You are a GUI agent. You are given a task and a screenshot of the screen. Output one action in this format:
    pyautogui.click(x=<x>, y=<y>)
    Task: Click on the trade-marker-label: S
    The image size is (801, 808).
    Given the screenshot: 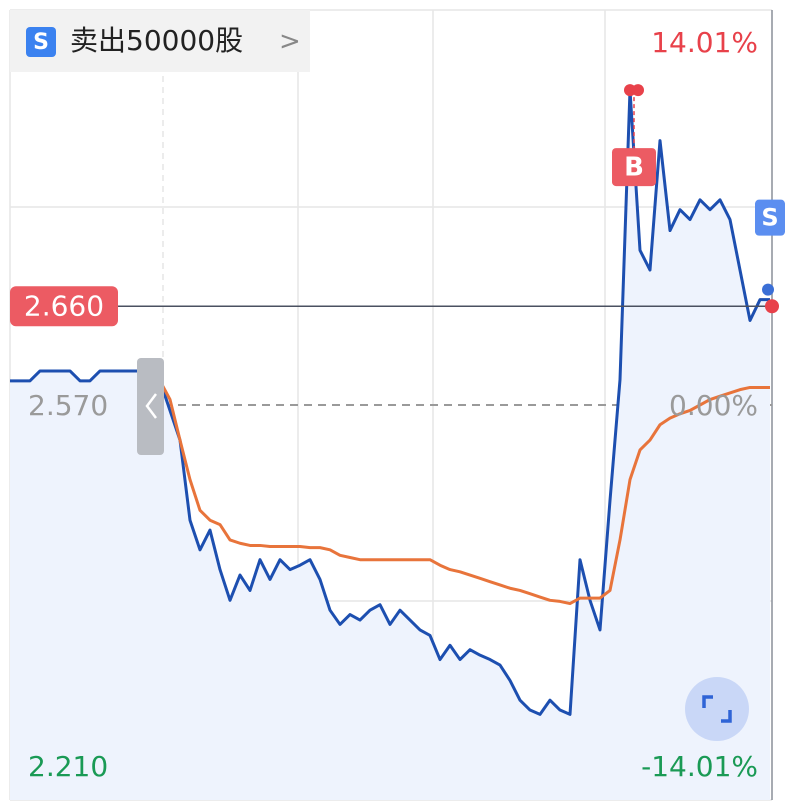 What is the action you would take?
    pyautogui.click(x=769, y=218)
    